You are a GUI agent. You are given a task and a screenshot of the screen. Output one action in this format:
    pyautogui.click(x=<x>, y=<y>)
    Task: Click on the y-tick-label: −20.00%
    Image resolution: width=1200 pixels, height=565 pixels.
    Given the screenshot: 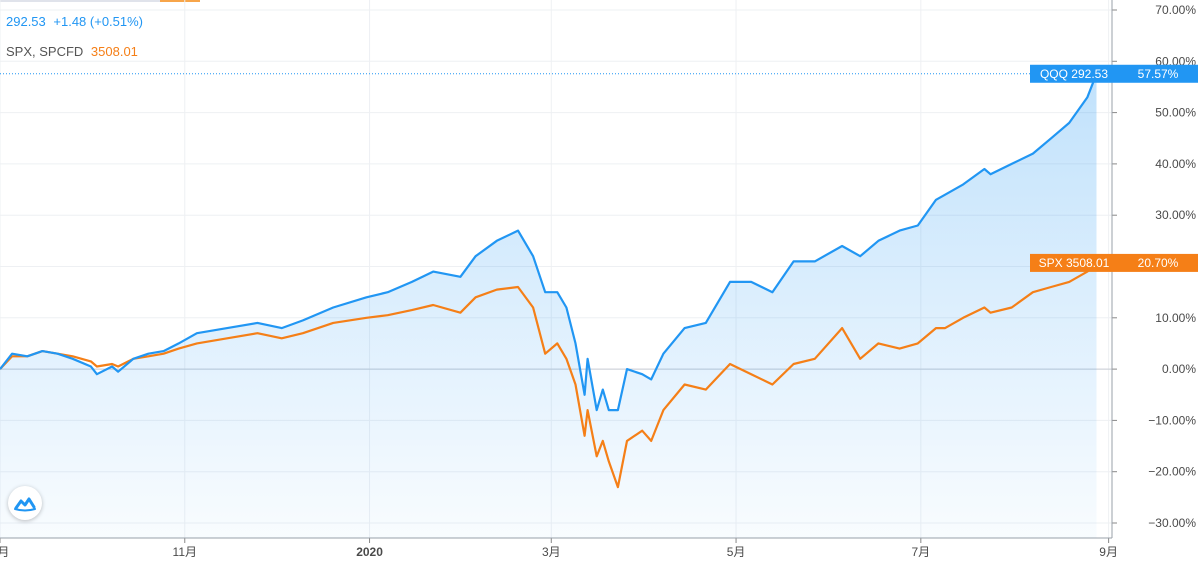 What is the action you would take?
    pyautogui.click(x=1172, y=472)
    